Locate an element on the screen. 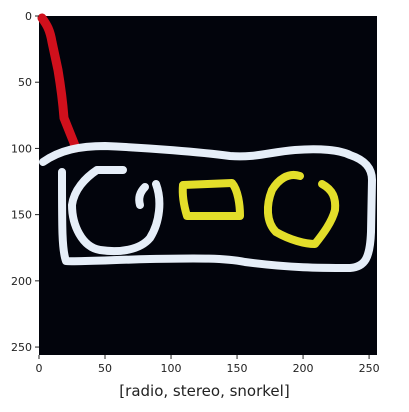 This screenshot has width=409, height=412. x-tick-label: 200 is located at coordinates (303, 368).